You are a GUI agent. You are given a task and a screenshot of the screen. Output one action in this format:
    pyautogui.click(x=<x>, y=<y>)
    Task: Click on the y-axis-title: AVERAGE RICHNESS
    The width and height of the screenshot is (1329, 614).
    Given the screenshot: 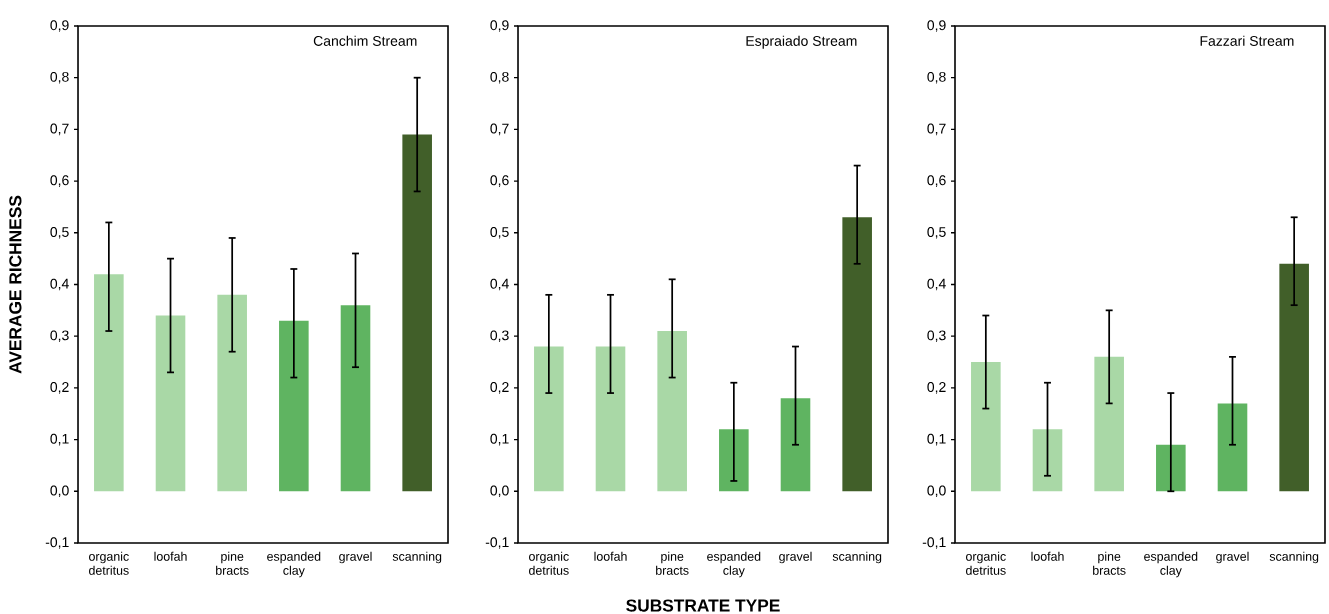 What is the action you would take?
    pyautogui.click(x=15, y=284)
    